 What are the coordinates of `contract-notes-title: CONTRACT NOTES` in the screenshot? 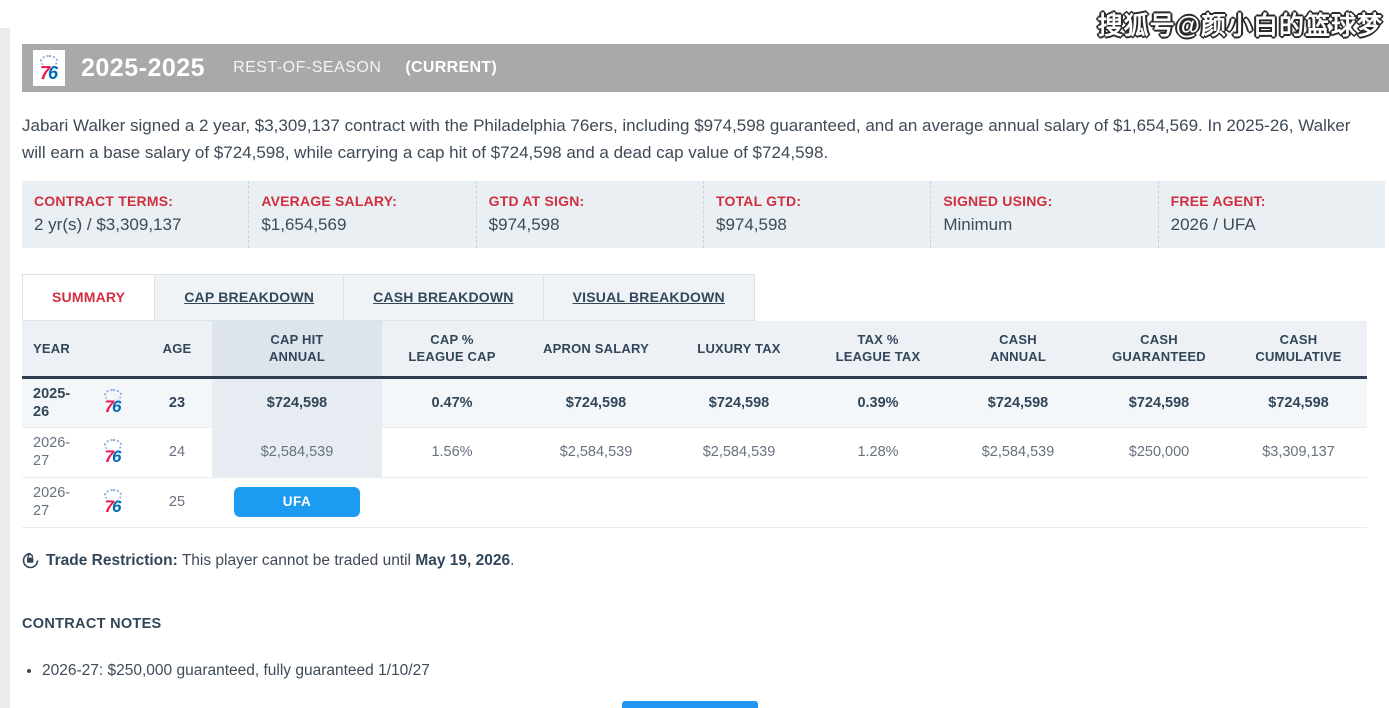 It's located at (92, 623).